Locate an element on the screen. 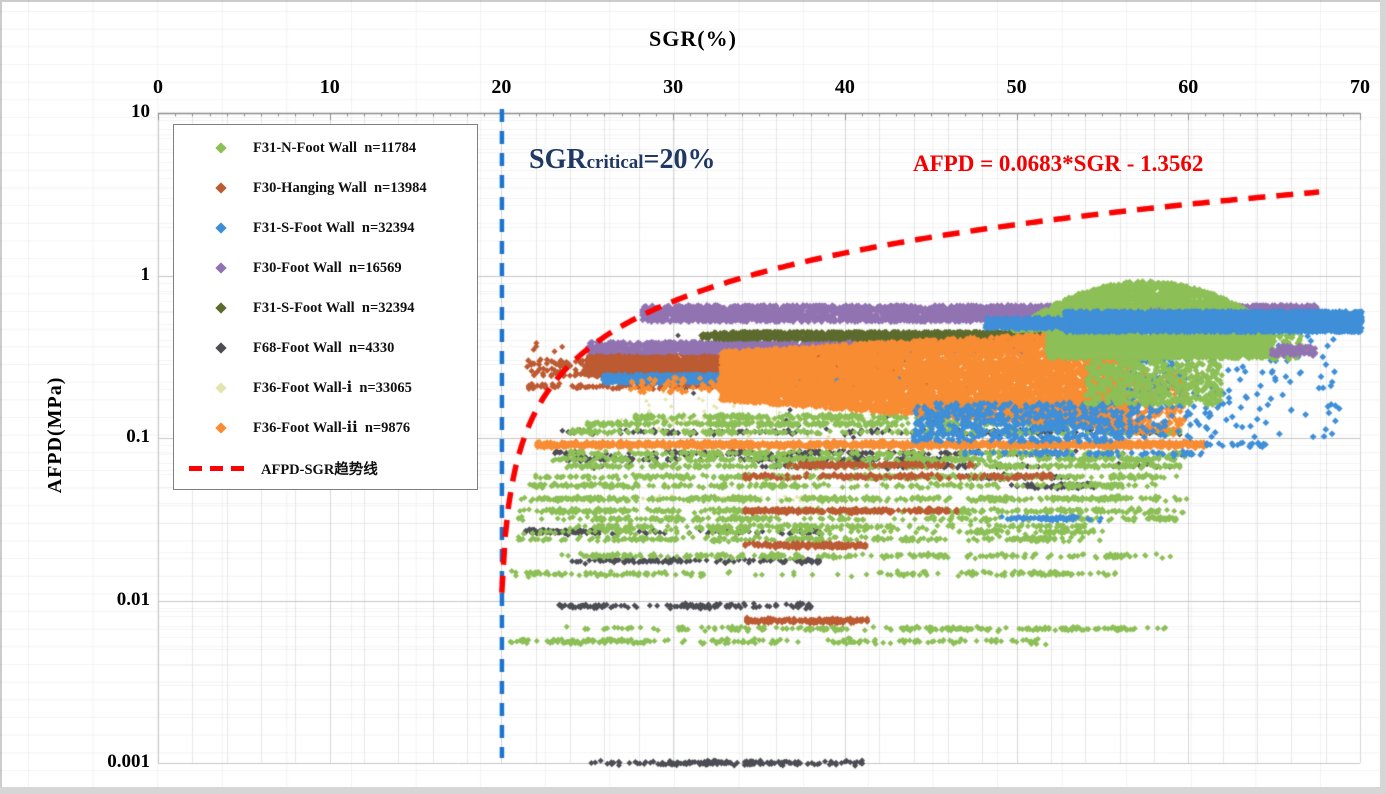 The width and height of the screenshot is (1386, 794). legend-item-label: F30-Hanging Wall n=13984 is located at coordinates (340, 187).